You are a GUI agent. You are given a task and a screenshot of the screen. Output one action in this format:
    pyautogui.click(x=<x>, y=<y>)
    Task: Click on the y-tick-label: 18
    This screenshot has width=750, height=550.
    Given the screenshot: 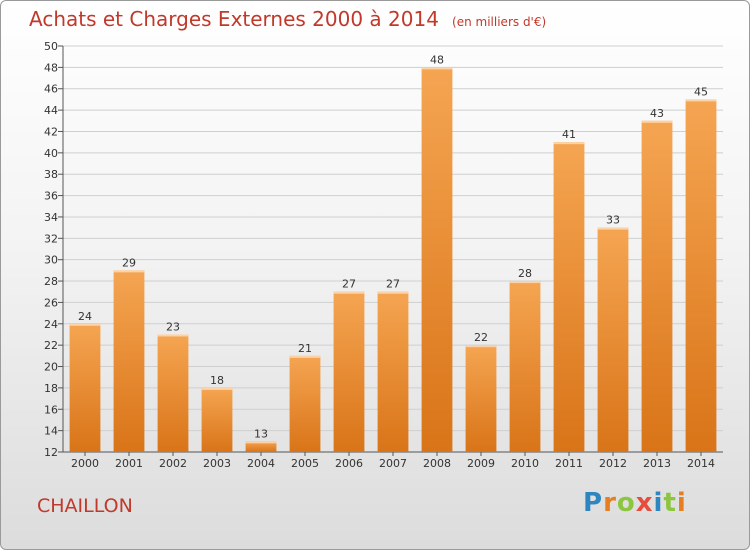 What is the action you would take?
    pyautogui.click(x=51, y=388)
    